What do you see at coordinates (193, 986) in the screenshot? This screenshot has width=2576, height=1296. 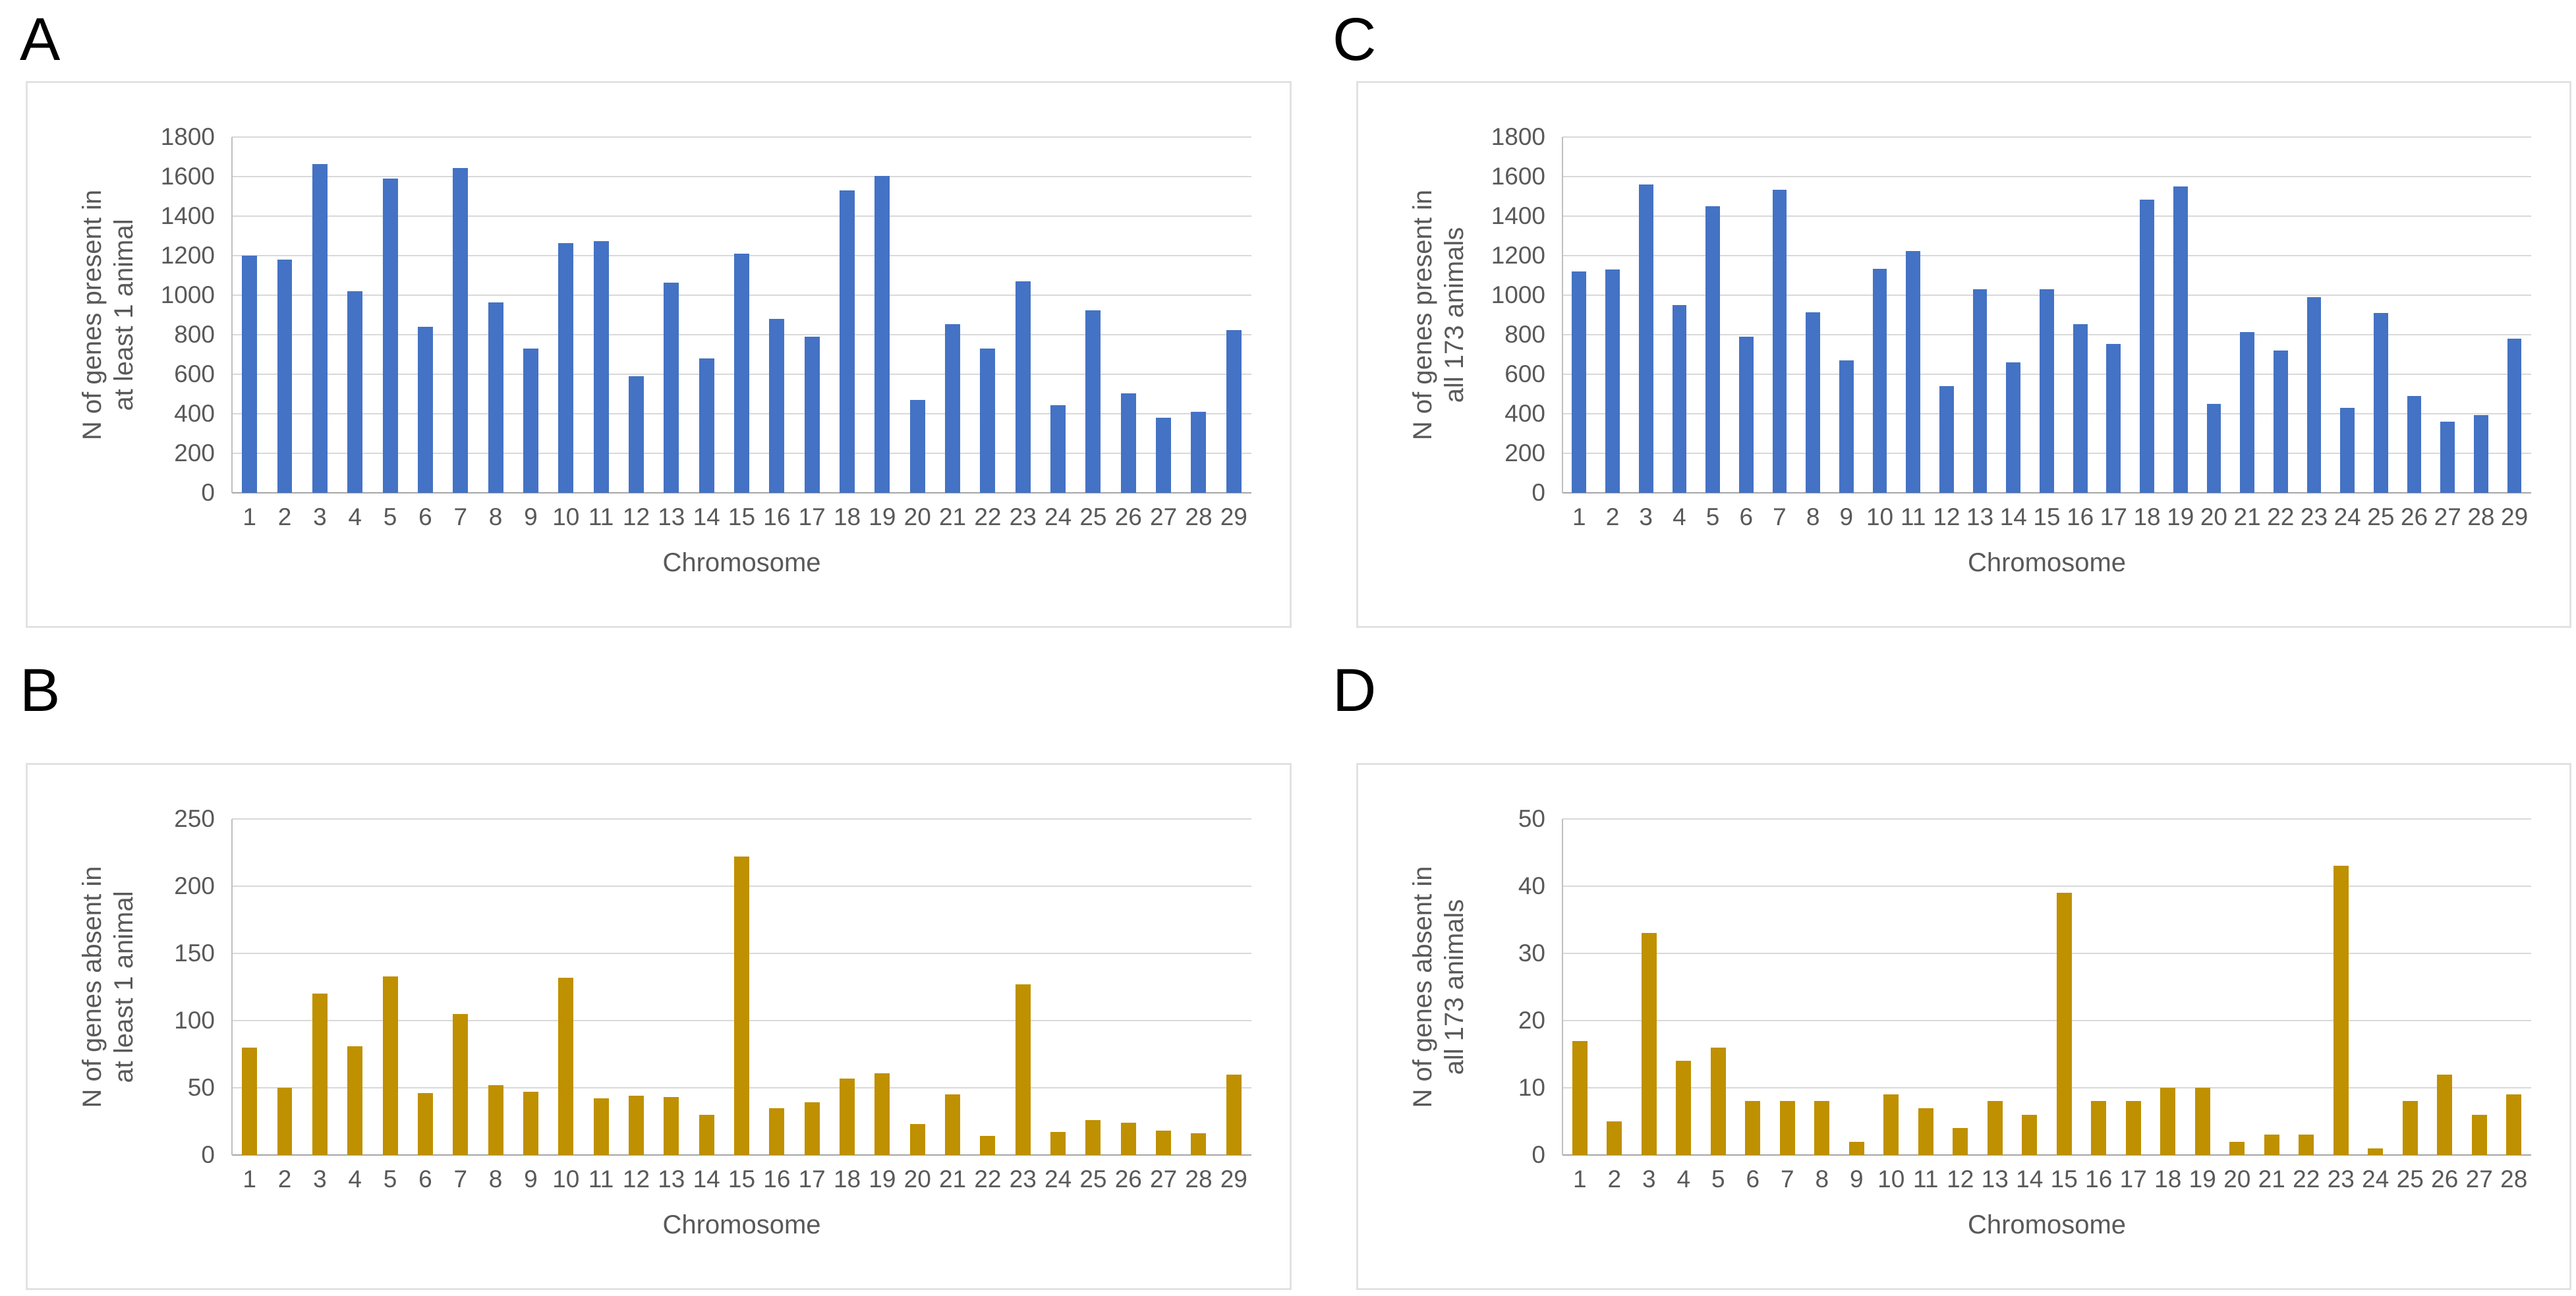 I see `y-axis: 0 50 100 150 200 250` at bounding box center [193, 986].